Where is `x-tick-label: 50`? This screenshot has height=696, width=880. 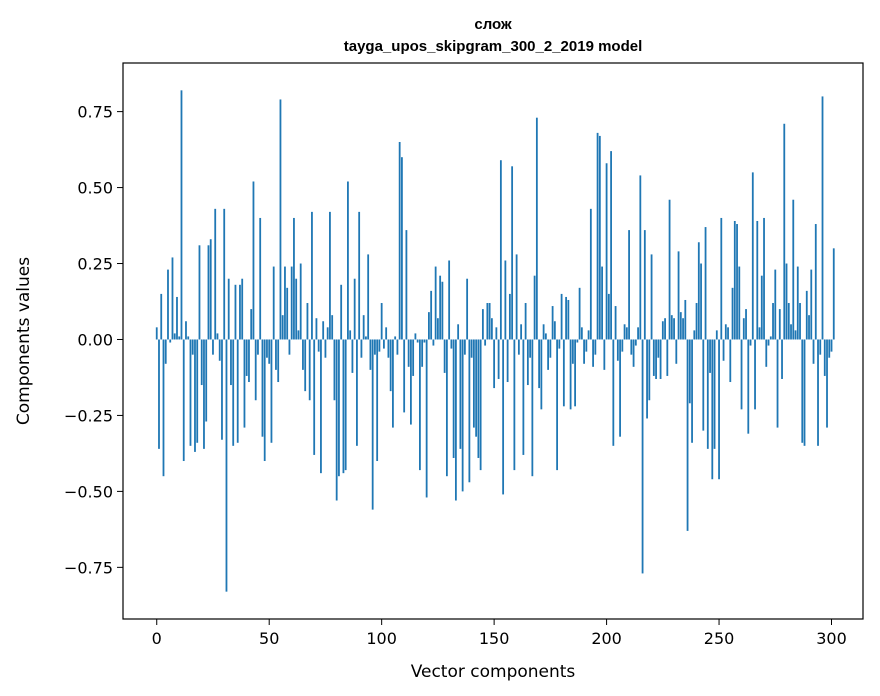
x-tick-label: 50 is located at coordinates (269, 638).